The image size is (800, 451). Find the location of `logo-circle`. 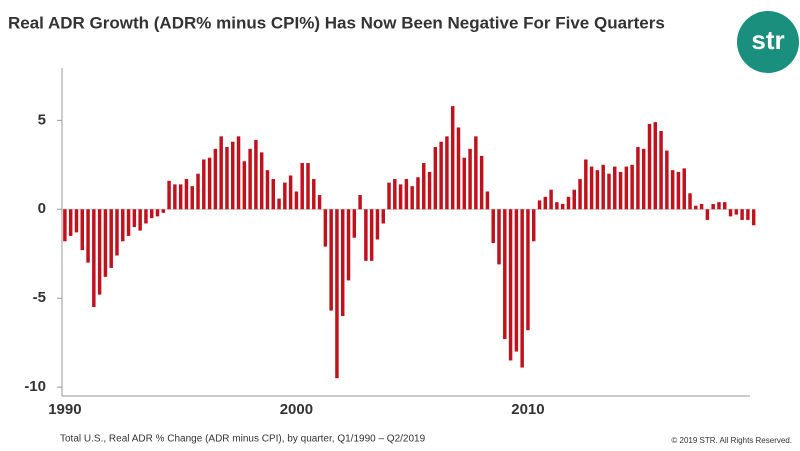

logo-circle is located at coordinates (768, 42).